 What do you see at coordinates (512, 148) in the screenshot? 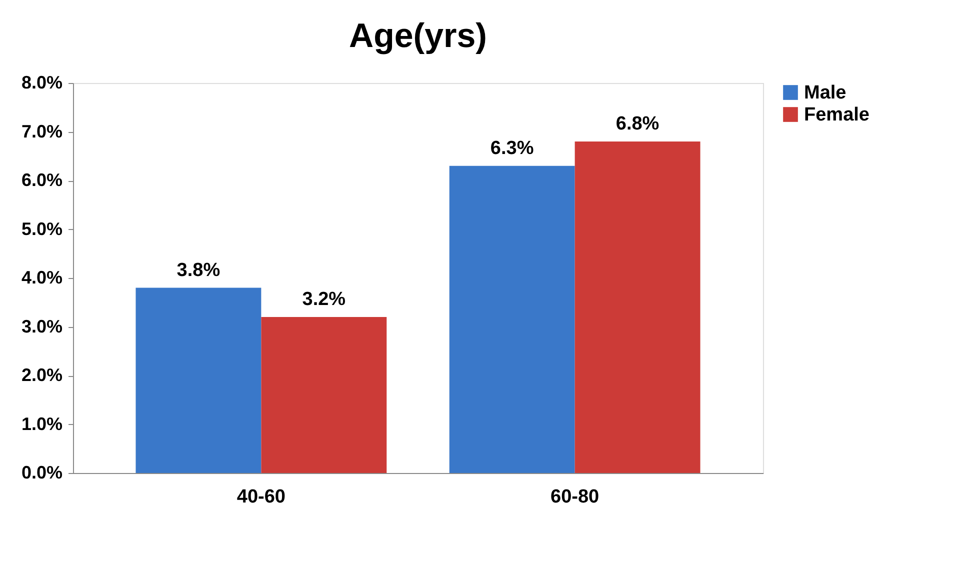
I see `data-label: 6.3%` at bounding box center [512, 148].